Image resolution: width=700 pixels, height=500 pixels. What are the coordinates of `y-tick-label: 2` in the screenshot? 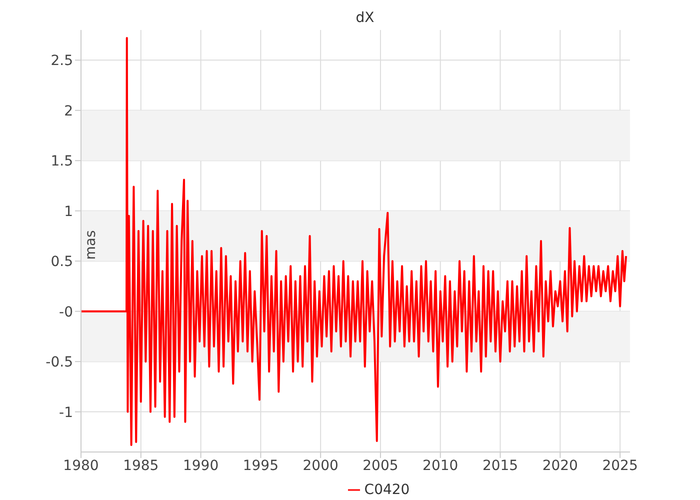 It's located at (68, 111).